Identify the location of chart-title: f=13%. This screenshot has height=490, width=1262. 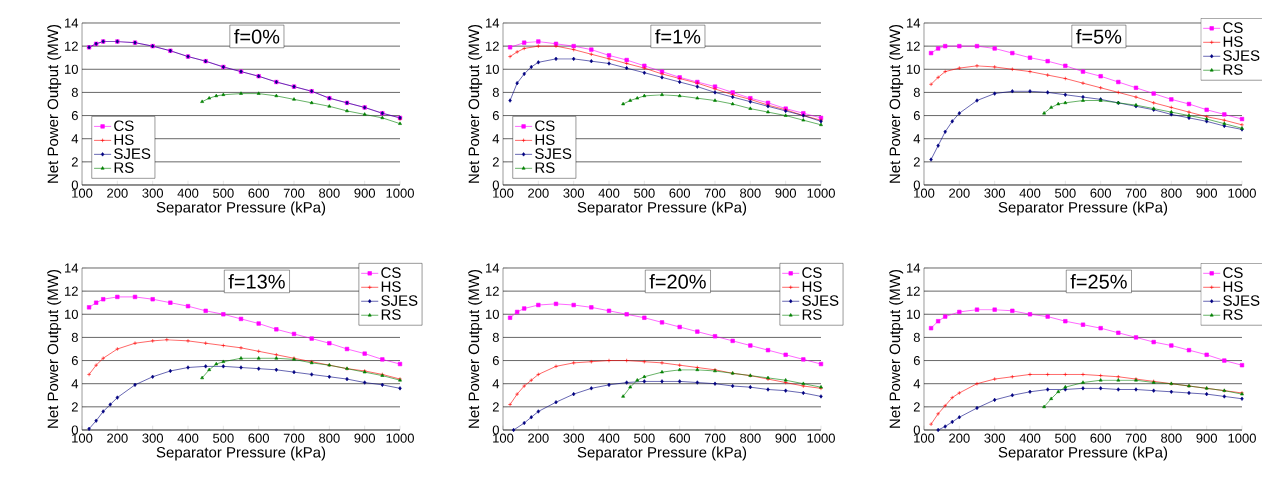
(256, 281).